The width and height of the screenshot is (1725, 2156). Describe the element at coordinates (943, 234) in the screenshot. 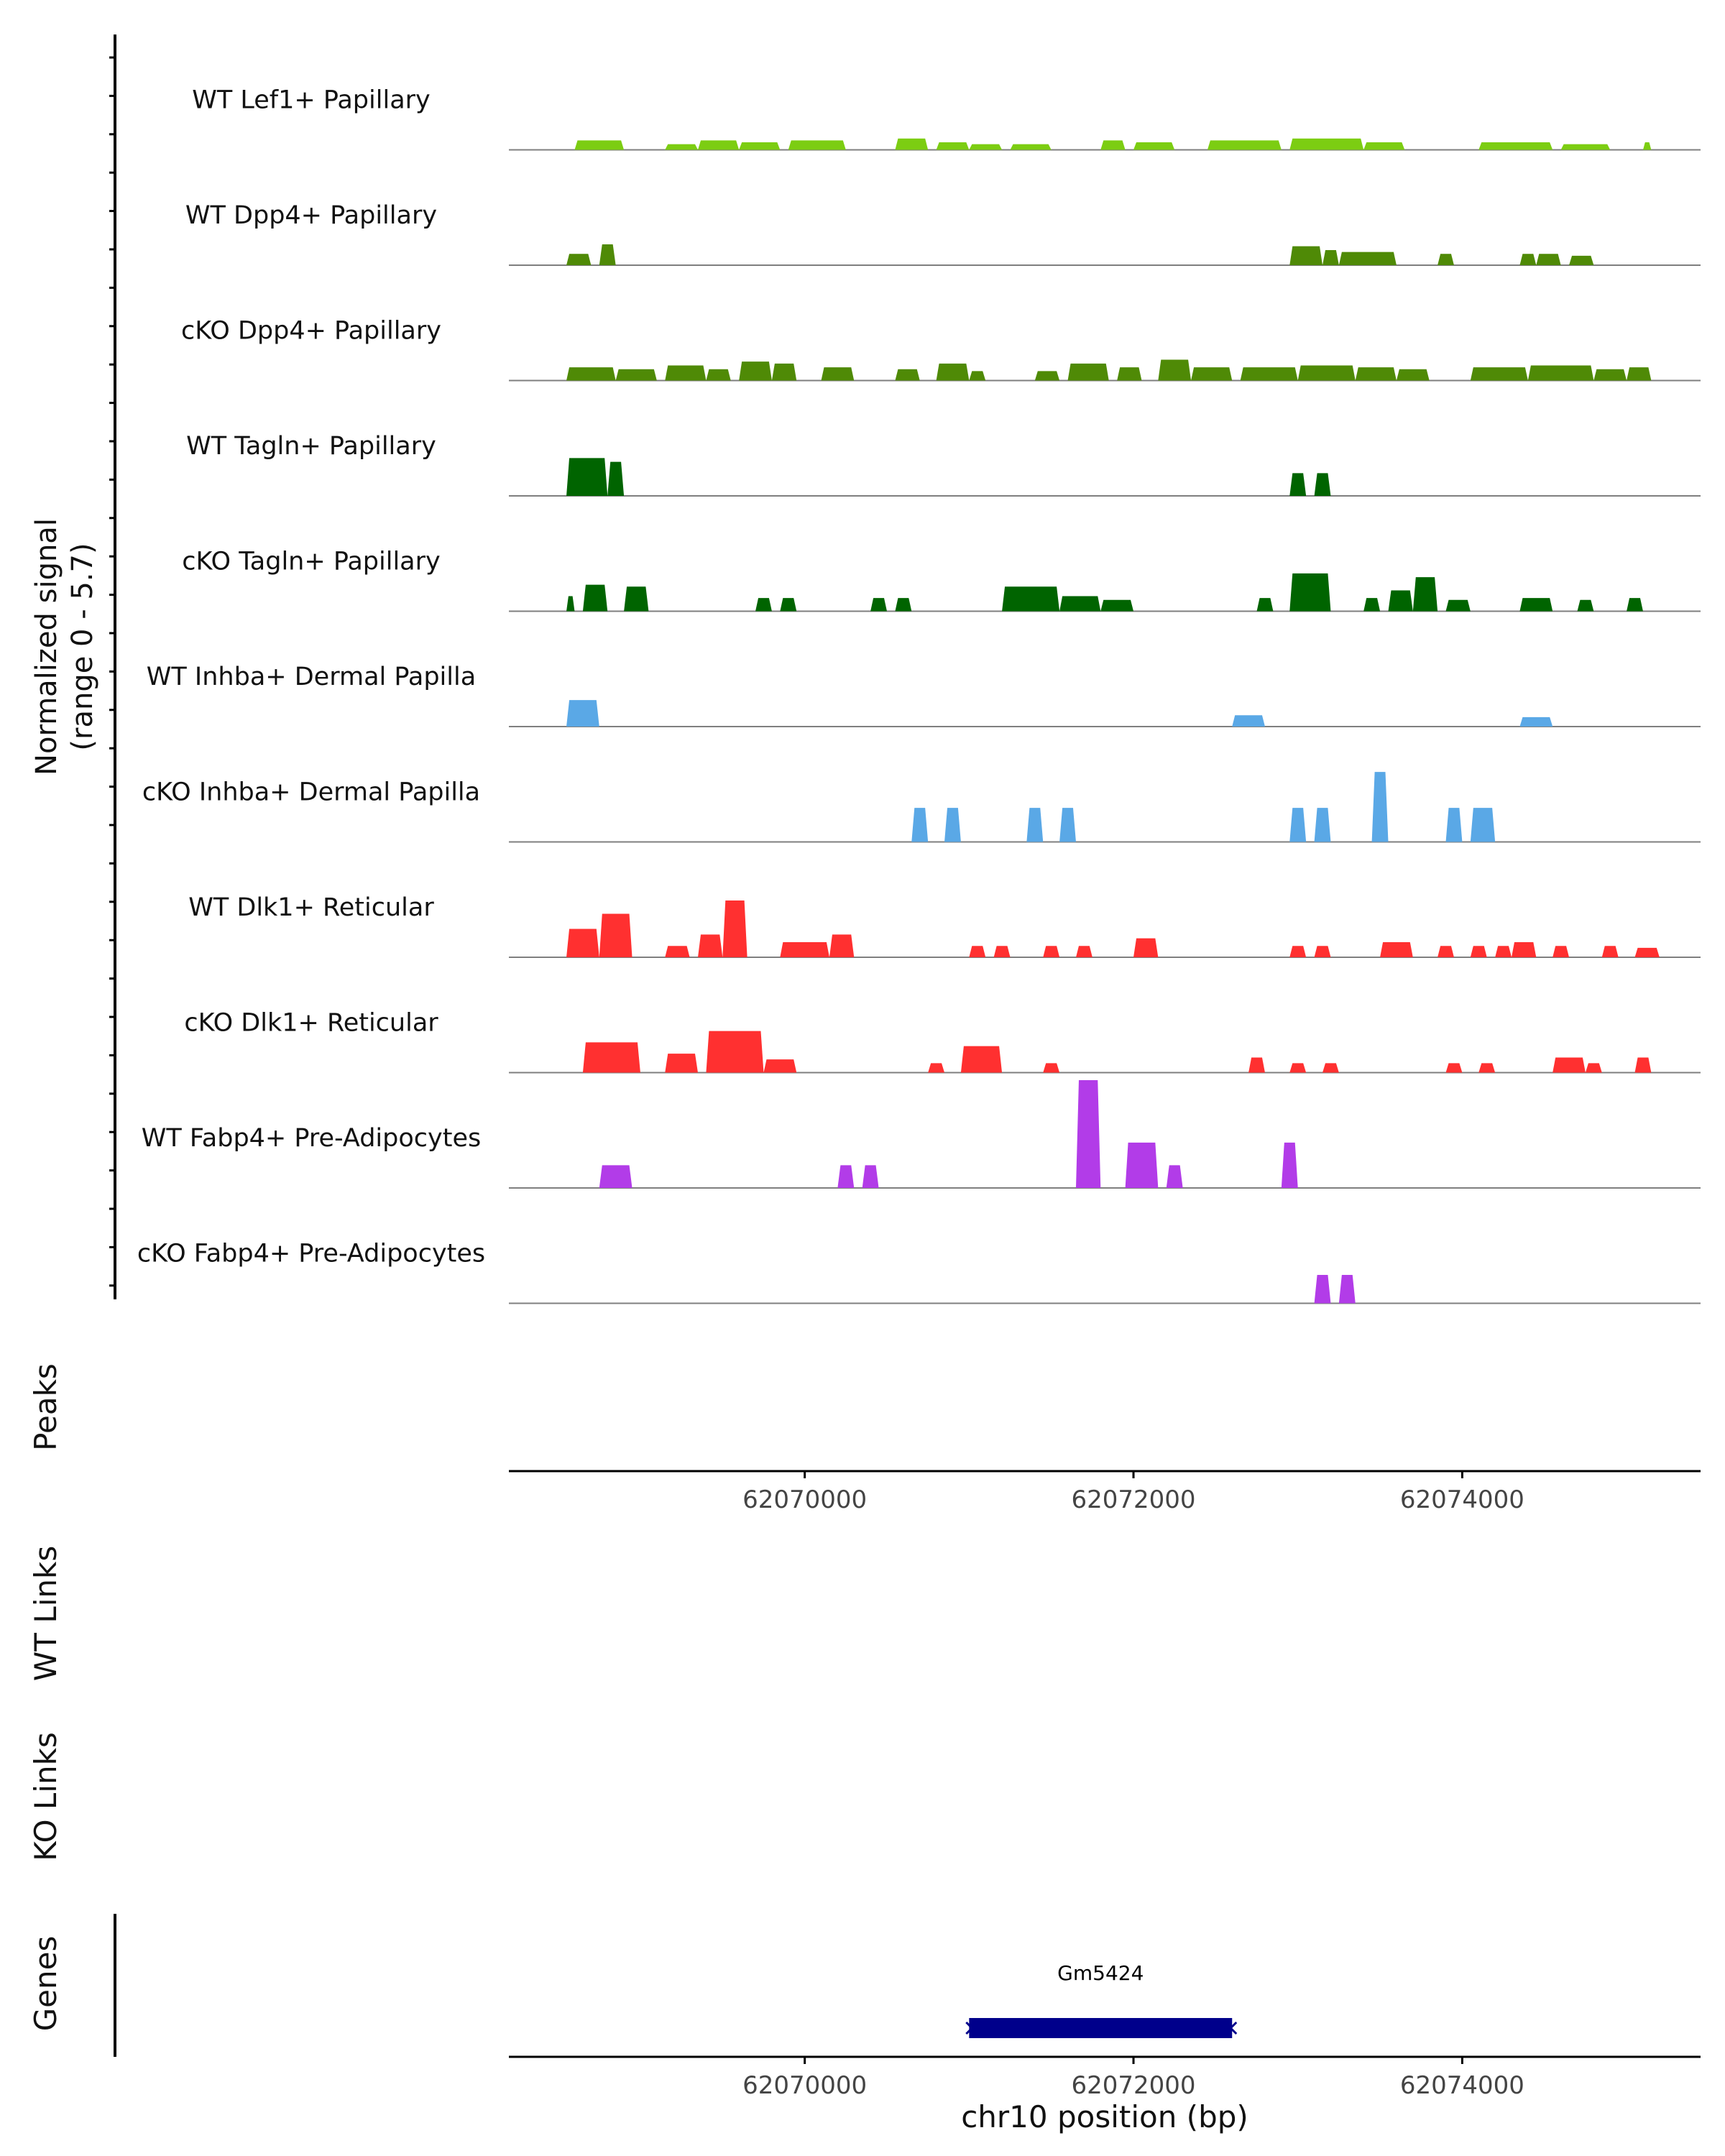

I see `track-2: WT Dpp4+ Papillary` at that location.